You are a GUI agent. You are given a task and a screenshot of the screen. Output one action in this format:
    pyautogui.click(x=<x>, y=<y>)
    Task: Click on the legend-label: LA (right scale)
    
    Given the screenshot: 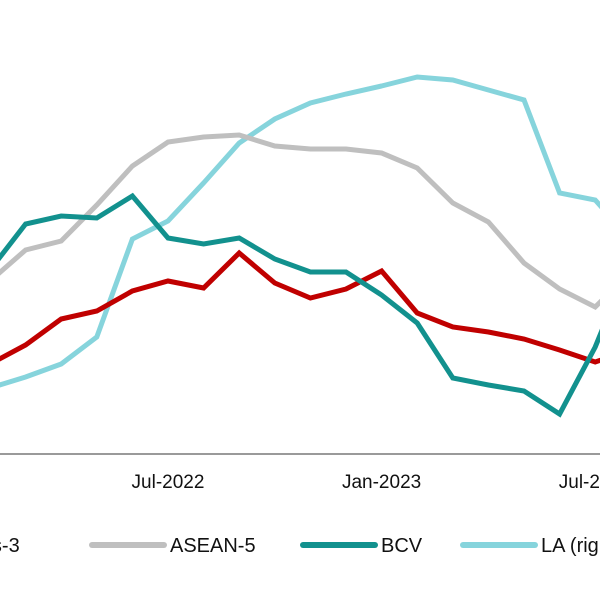 What is the action you would take?
    pyautogui.click(x=570, y=546)
    